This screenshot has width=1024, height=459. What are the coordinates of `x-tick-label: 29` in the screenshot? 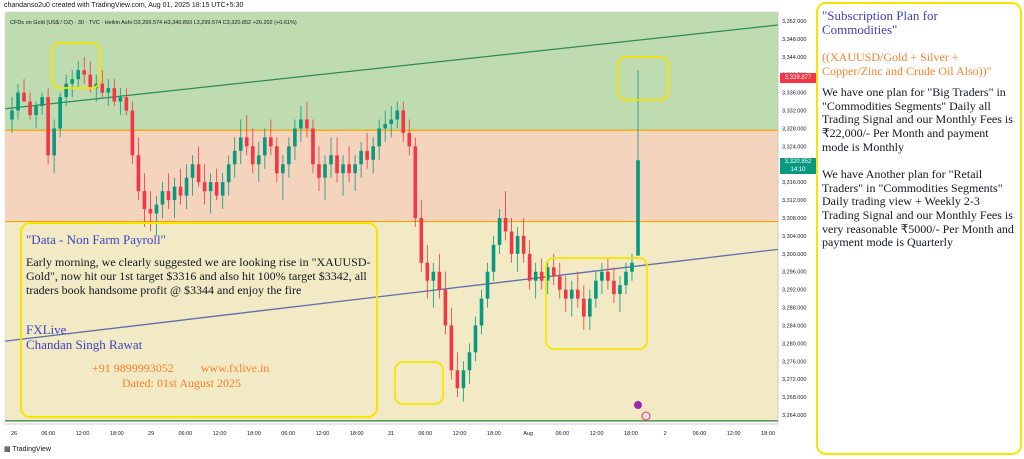 It's located at (151, 434).